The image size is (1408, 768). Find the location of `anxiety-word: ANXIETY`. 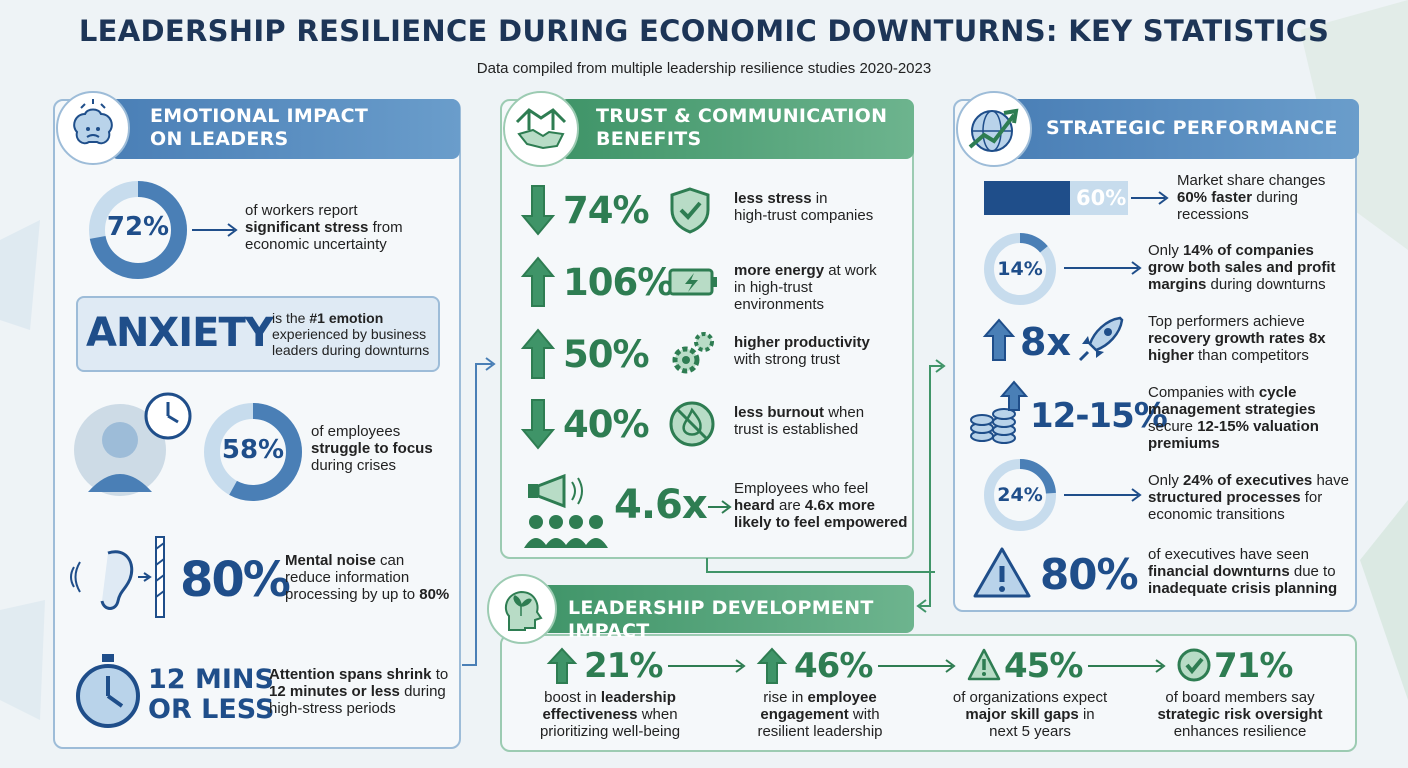

anxiety-word: ANXIETY is located at coordinates (180, 333).